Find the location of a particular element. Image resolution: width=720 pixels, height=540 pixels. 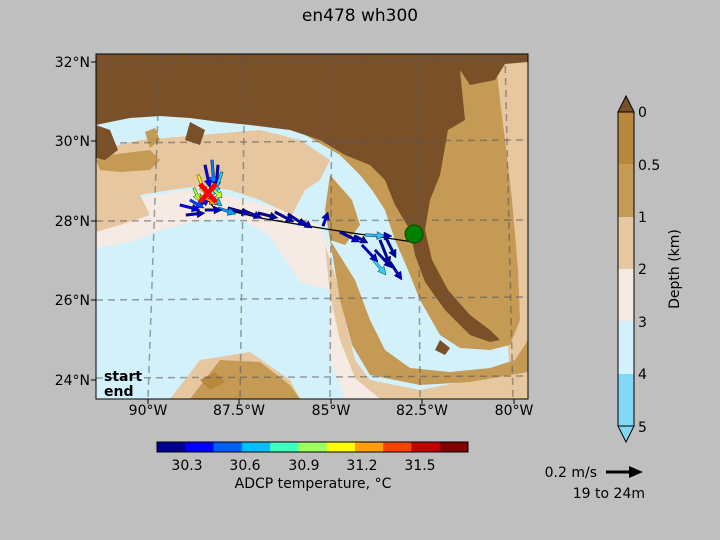

reference-arrow-head is located at coordinates (636, 472).